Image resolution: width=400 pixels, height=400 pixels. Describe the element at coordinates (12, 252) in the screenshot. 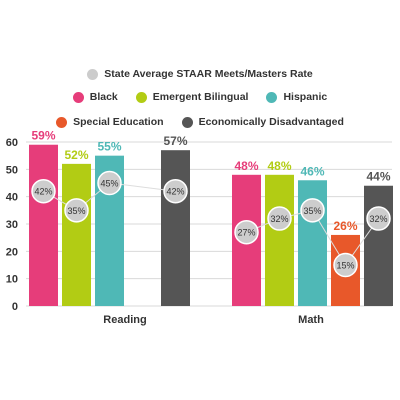

I see `y-tick-label: 20` at that location.